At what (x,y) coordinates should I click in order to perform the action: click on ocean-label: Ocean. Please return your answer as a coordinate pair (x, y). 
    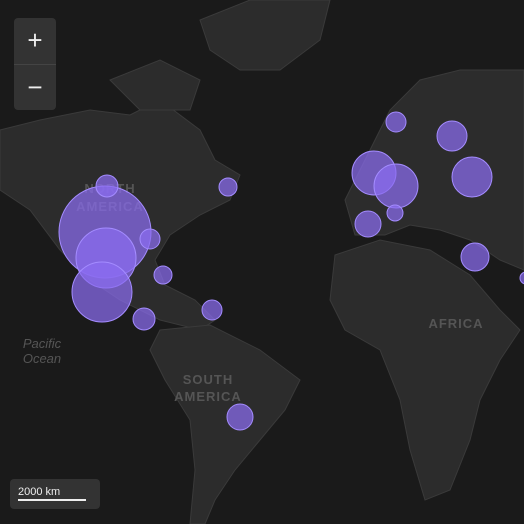
    Looking at the image, I should click on (42, 358).